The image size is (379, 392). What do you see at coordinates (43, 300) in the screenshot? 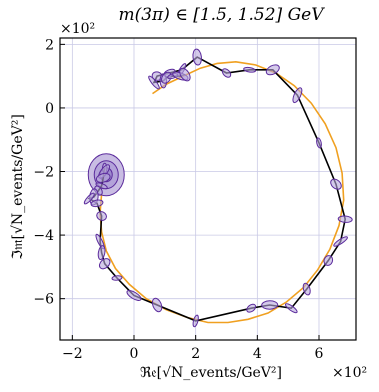
I see `y-tick-label: −6` at bounding box center [43, 300].